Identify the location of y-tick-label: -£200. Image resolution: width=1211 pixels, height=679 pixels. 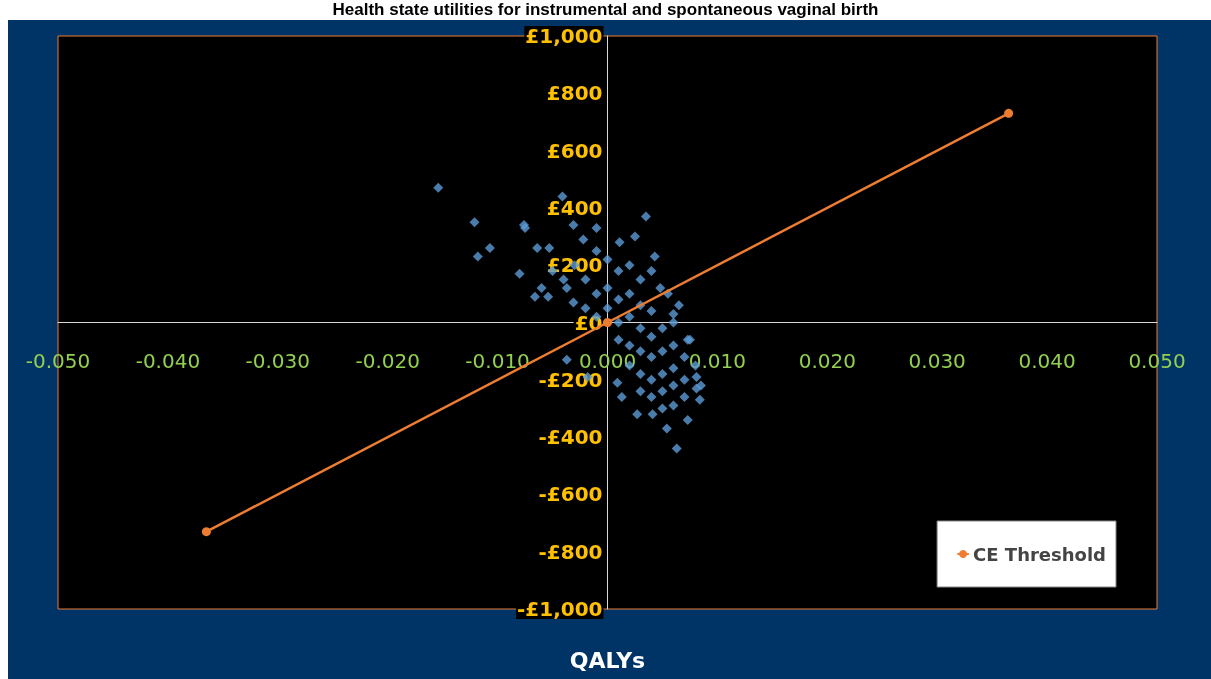
(570, 379).